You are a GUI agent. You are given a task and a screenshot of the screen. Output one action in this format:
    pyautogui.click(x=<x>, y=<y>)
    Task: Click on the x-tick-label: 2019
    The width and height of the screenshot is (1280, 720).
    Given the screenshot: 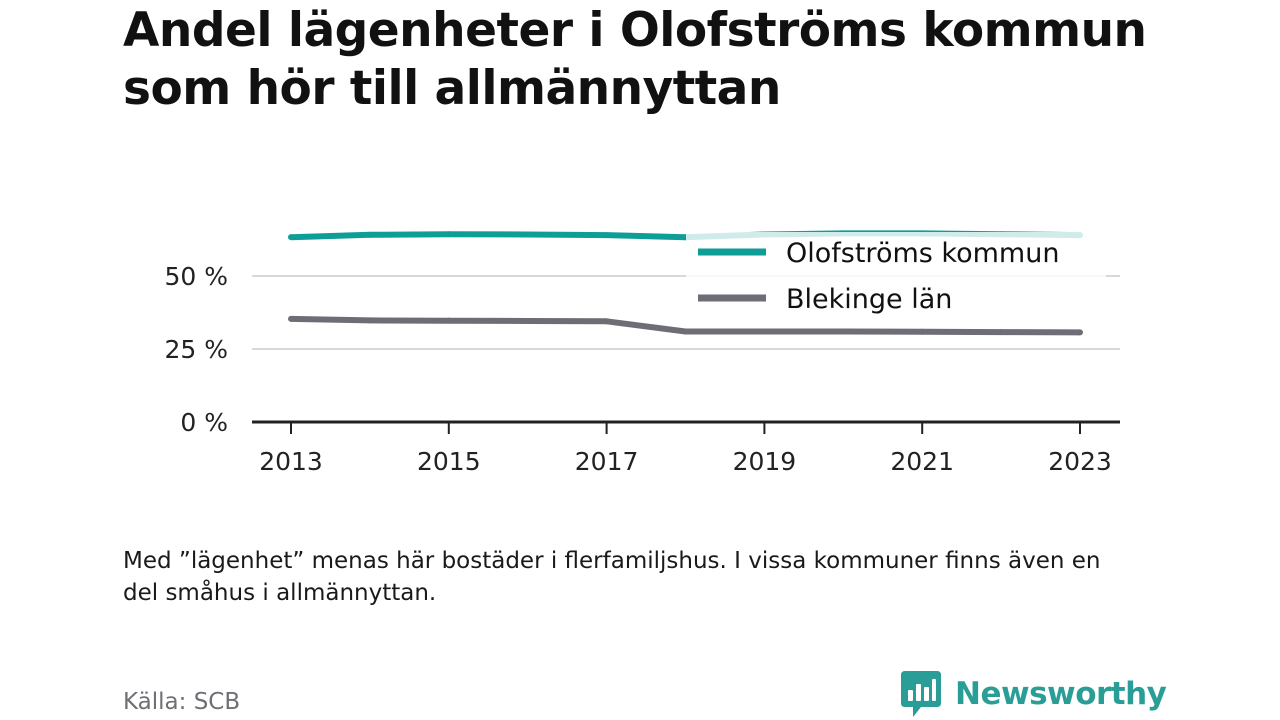 What is the action you would take?
    pyautogui.click(x=765, y=461)
    